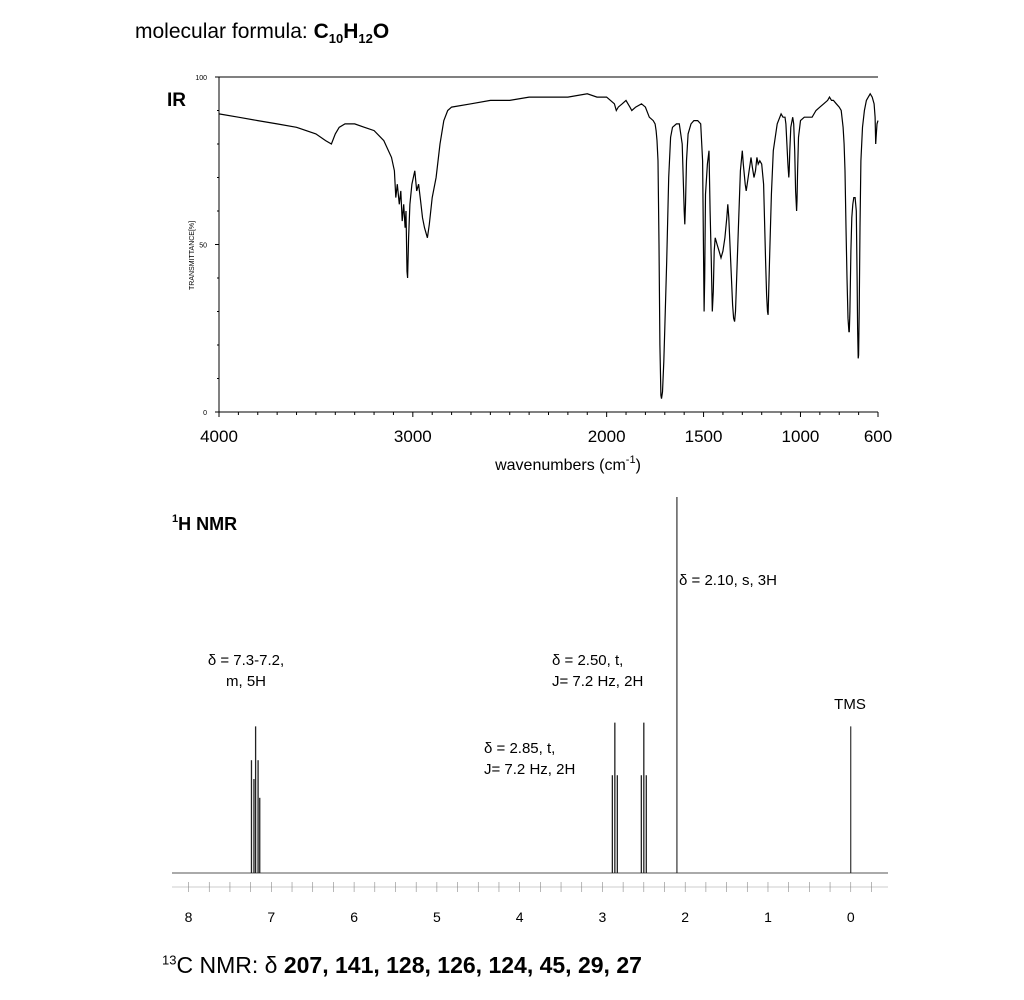 This screenshot has height=1000, width=1024. Describe the element at coordinates (520, 917) in the screenshot. I see `nmr-x-tick-label: 4` at that location.